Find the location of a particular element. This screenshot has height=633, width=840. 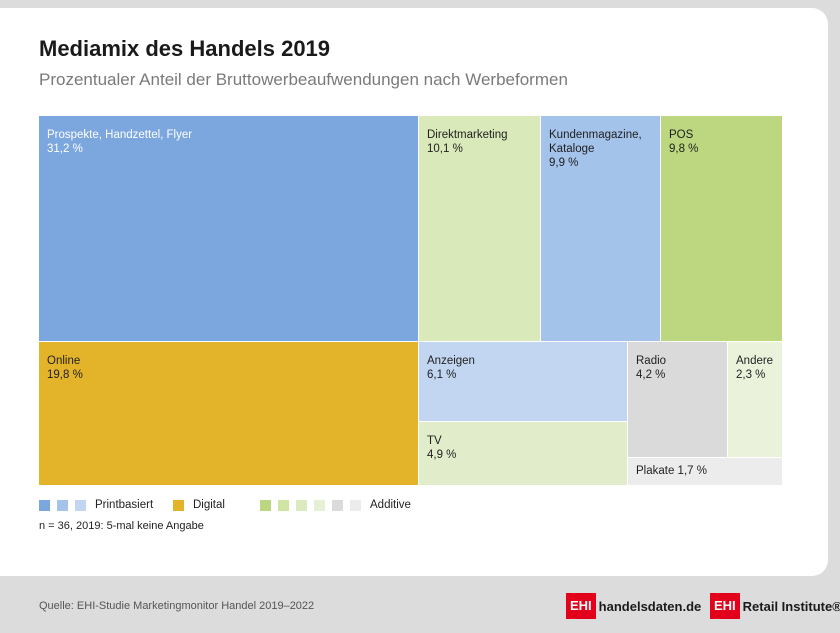

sample-note: n = 36, 2019: 5-mal keine Angabe is located at coordinates (121, 526).